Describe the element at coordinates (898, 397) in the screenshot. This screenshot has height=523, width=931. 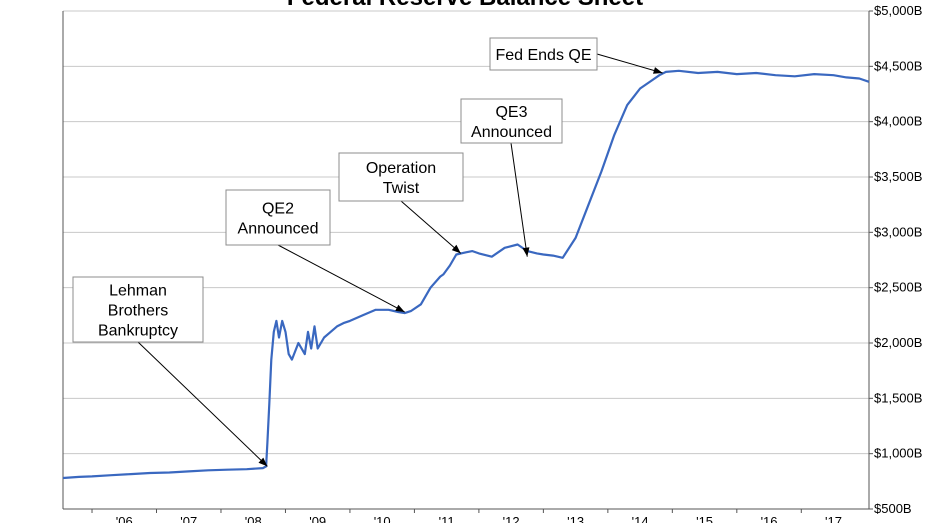
I see `y-tick-label: $1,500B` at that location.